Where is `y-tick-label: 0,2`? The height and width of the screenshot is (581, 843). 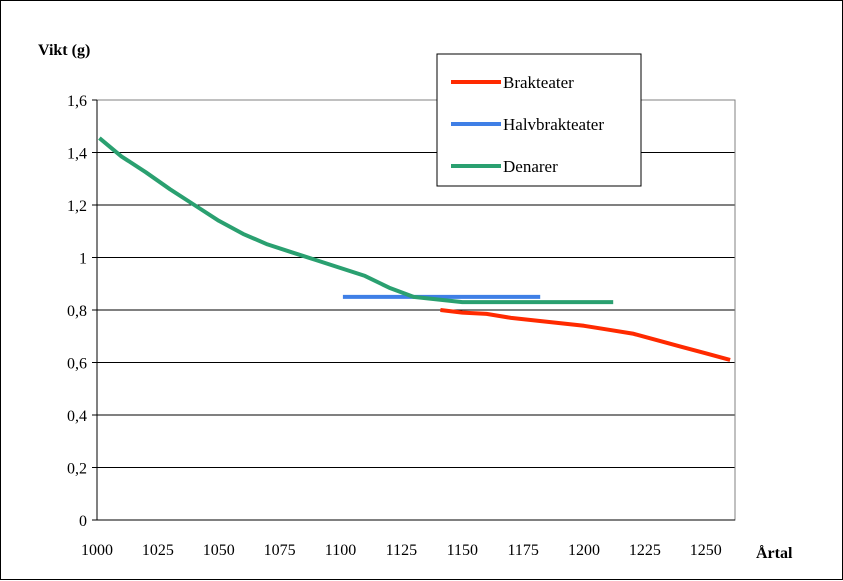
y-tick-label: 0,2 is located at coordinates (77, 469).